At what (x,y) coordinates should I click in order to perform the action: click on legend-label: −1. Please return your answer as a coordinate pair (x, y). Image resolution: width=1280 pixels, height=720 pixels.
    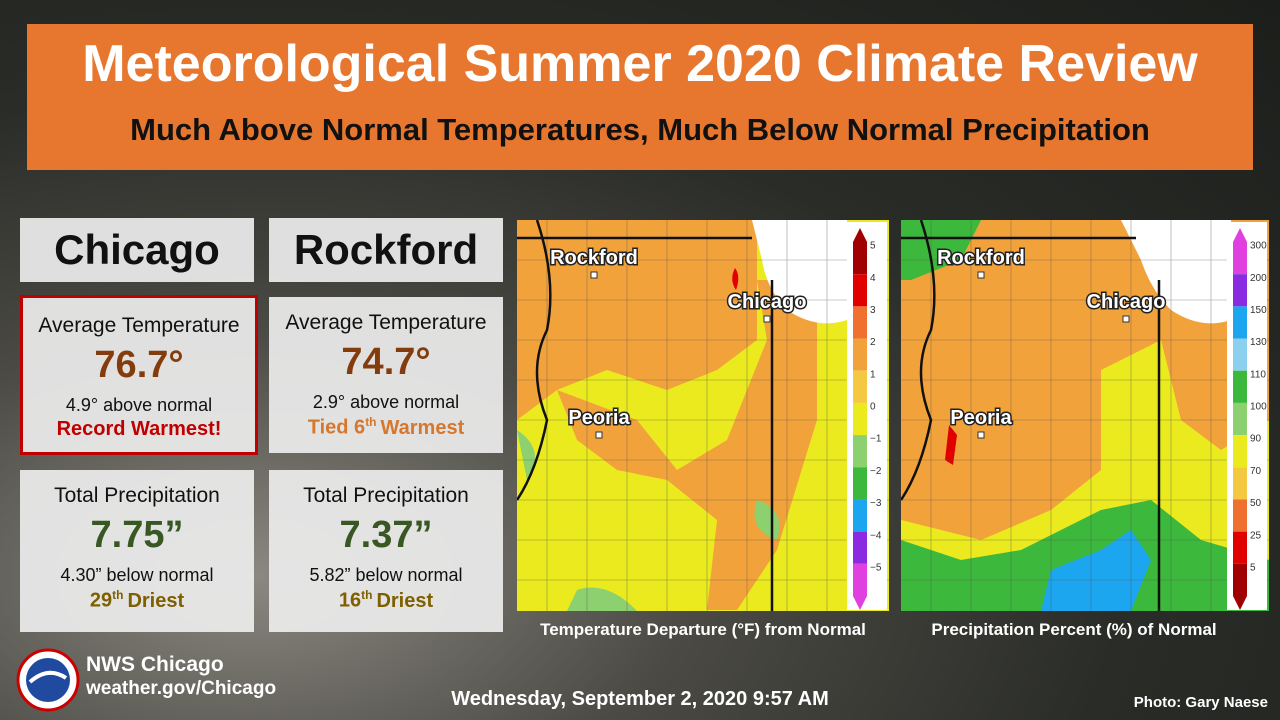
    Looking at the image, I should click on (876, 439).